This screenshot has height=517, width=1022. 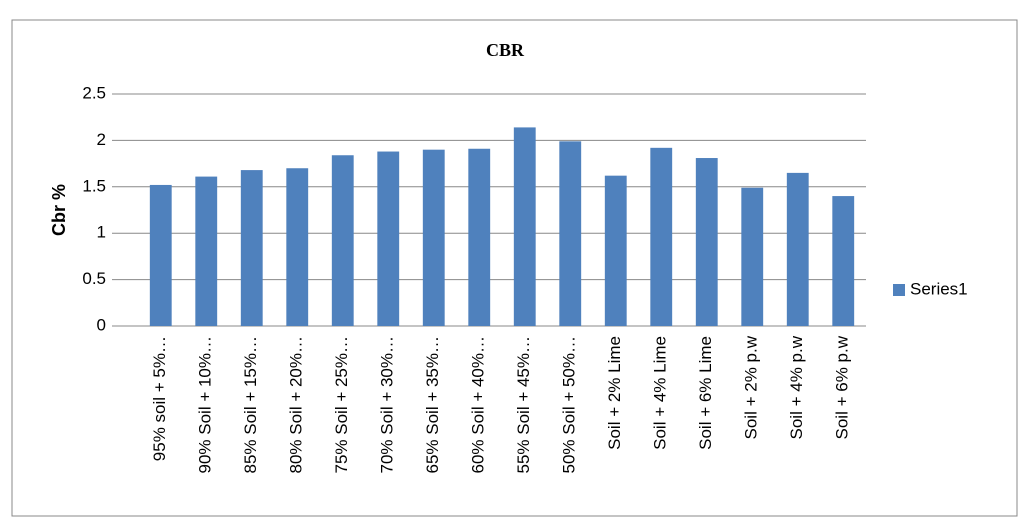 What do you see at coordinates (751, 387) in the screenshot?
I see `x-tick-label: Soil + 2% p.w` at bounding box center [751, 387].